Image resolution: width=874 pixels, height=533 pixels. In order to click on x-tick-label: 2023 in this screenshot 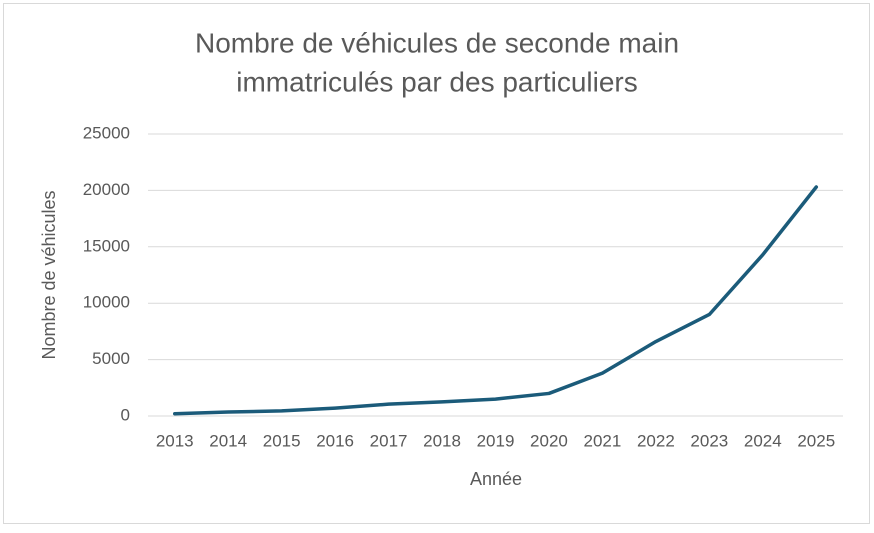, I will do `click(709, 440)`.